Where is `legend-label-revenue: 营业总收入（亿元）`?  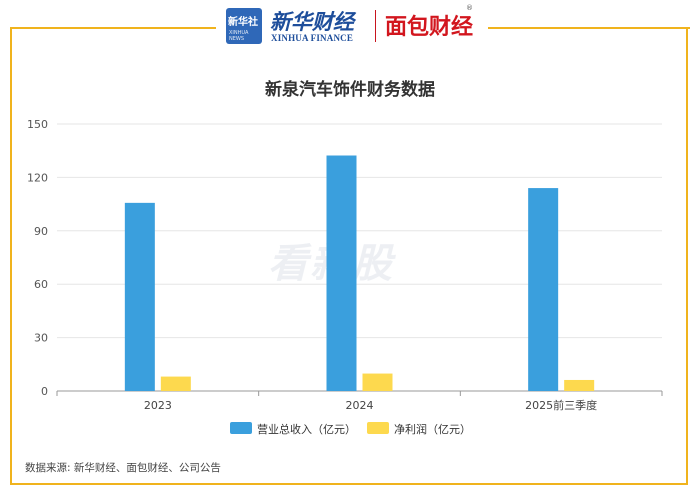
legend-label-revenue: 营业总收入（亿元） is located at coordinates (306, 429).